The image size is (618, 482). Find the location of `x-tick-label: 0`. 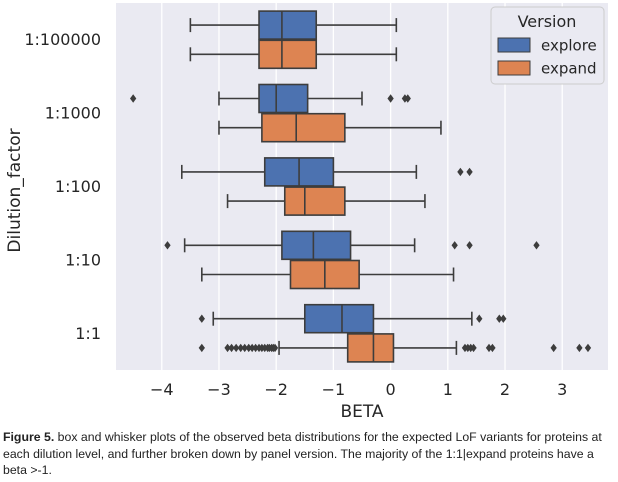

x-tick-label: 0 is located at coordinates (391, 389).